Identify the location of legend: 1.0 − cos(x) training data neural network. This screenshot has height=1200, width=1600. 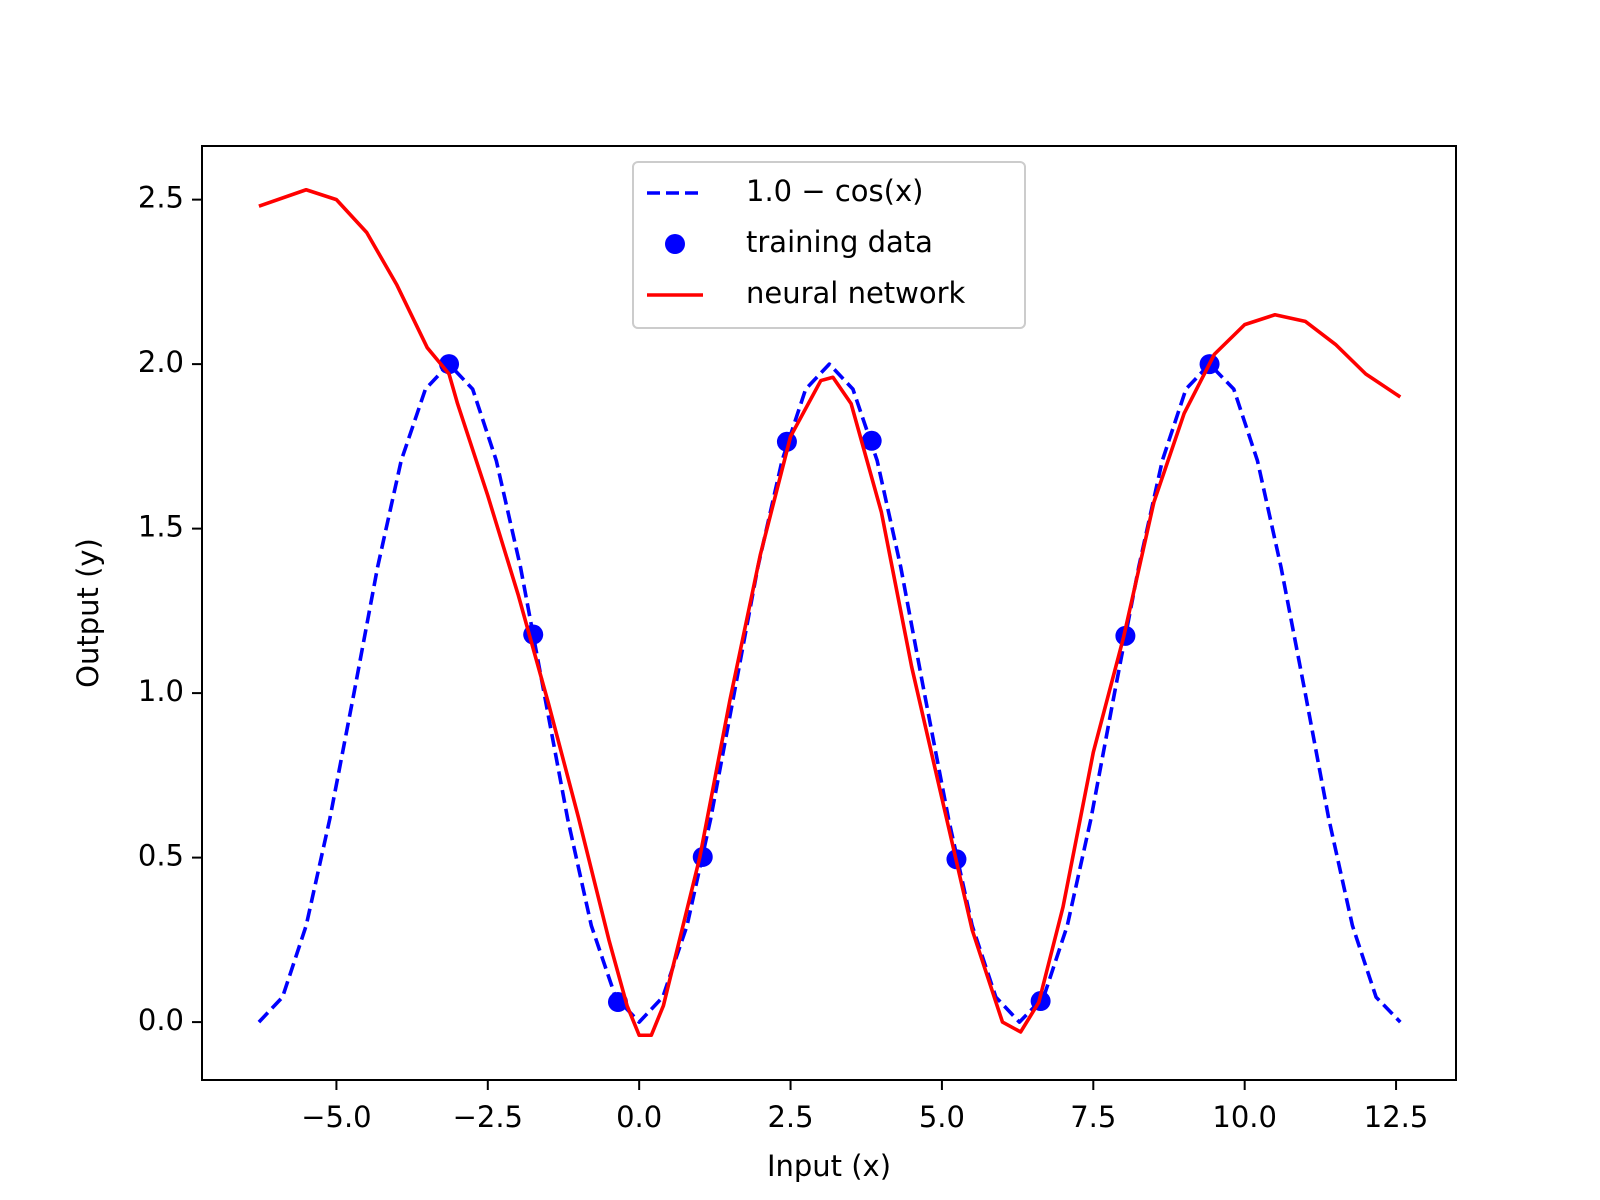
(829, 245).